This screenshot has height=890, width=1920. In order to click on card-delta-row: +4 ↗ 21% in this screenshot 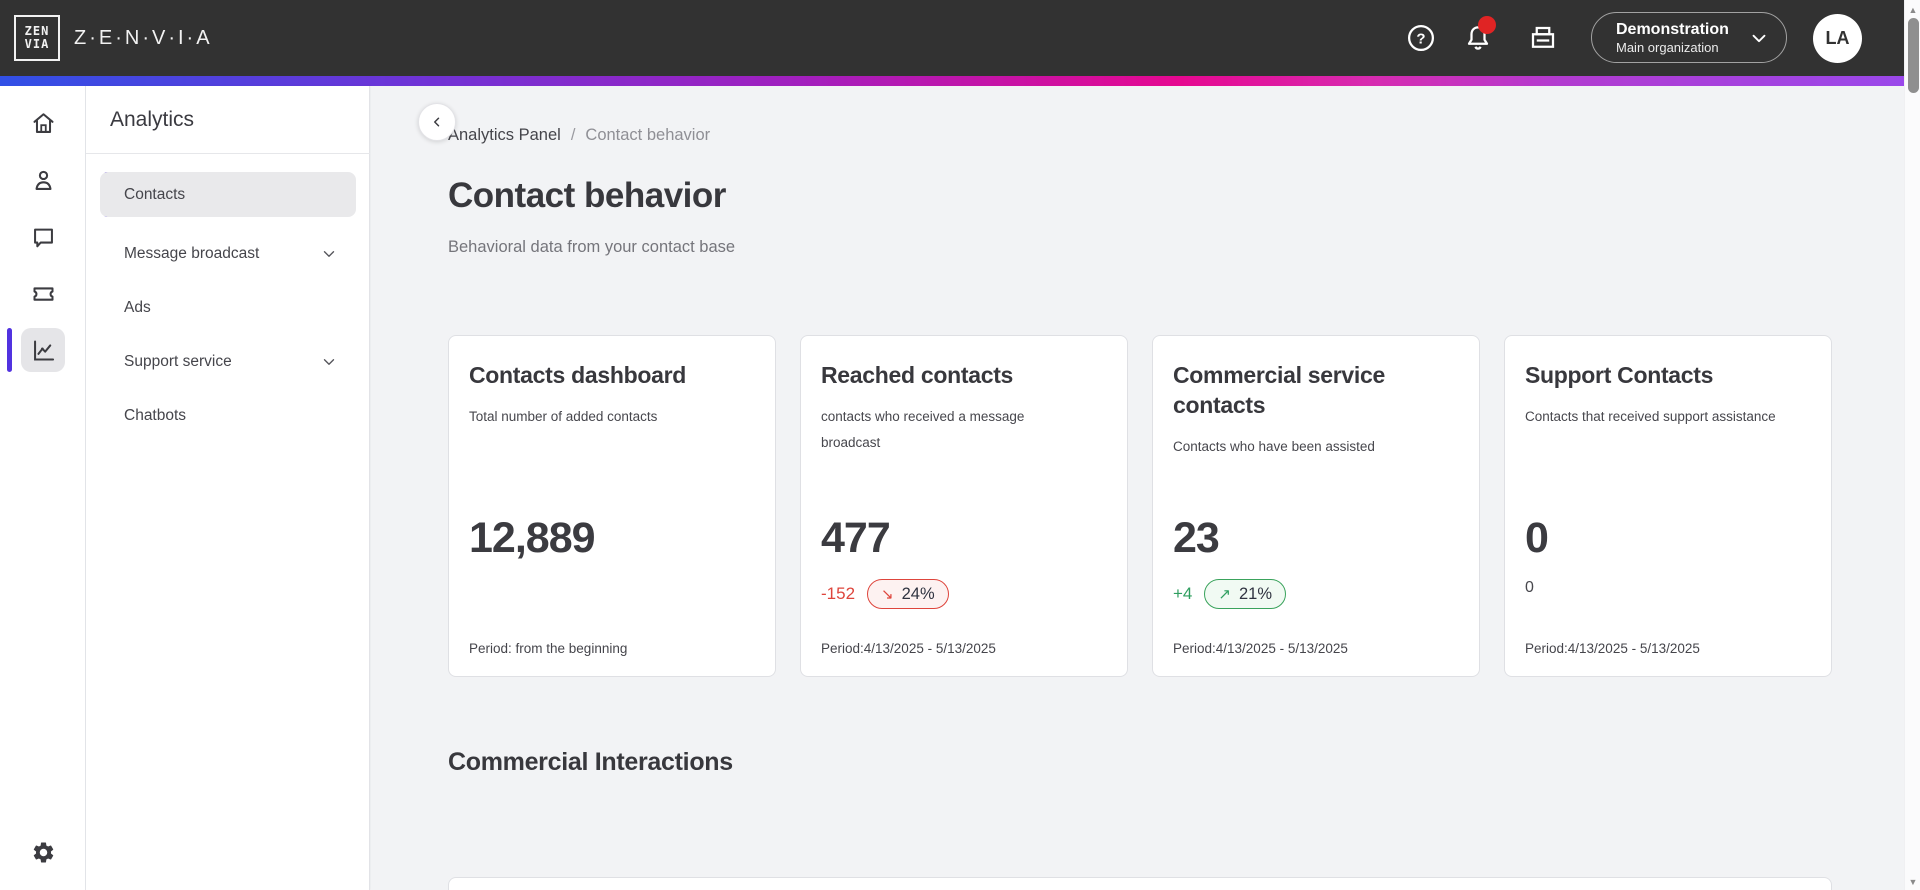, I will do `click(1229, 594)`.